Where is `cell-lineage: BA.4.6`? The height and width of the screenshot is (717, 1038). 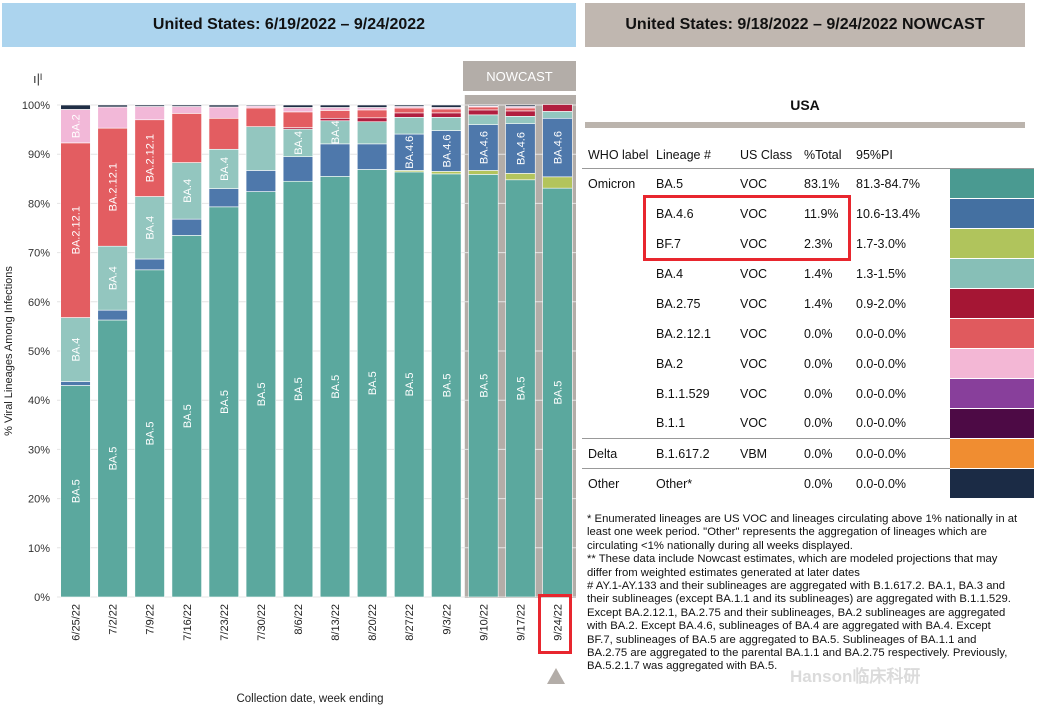 cell-lineage: BA.4.6 is located at coordinates (675, 213).